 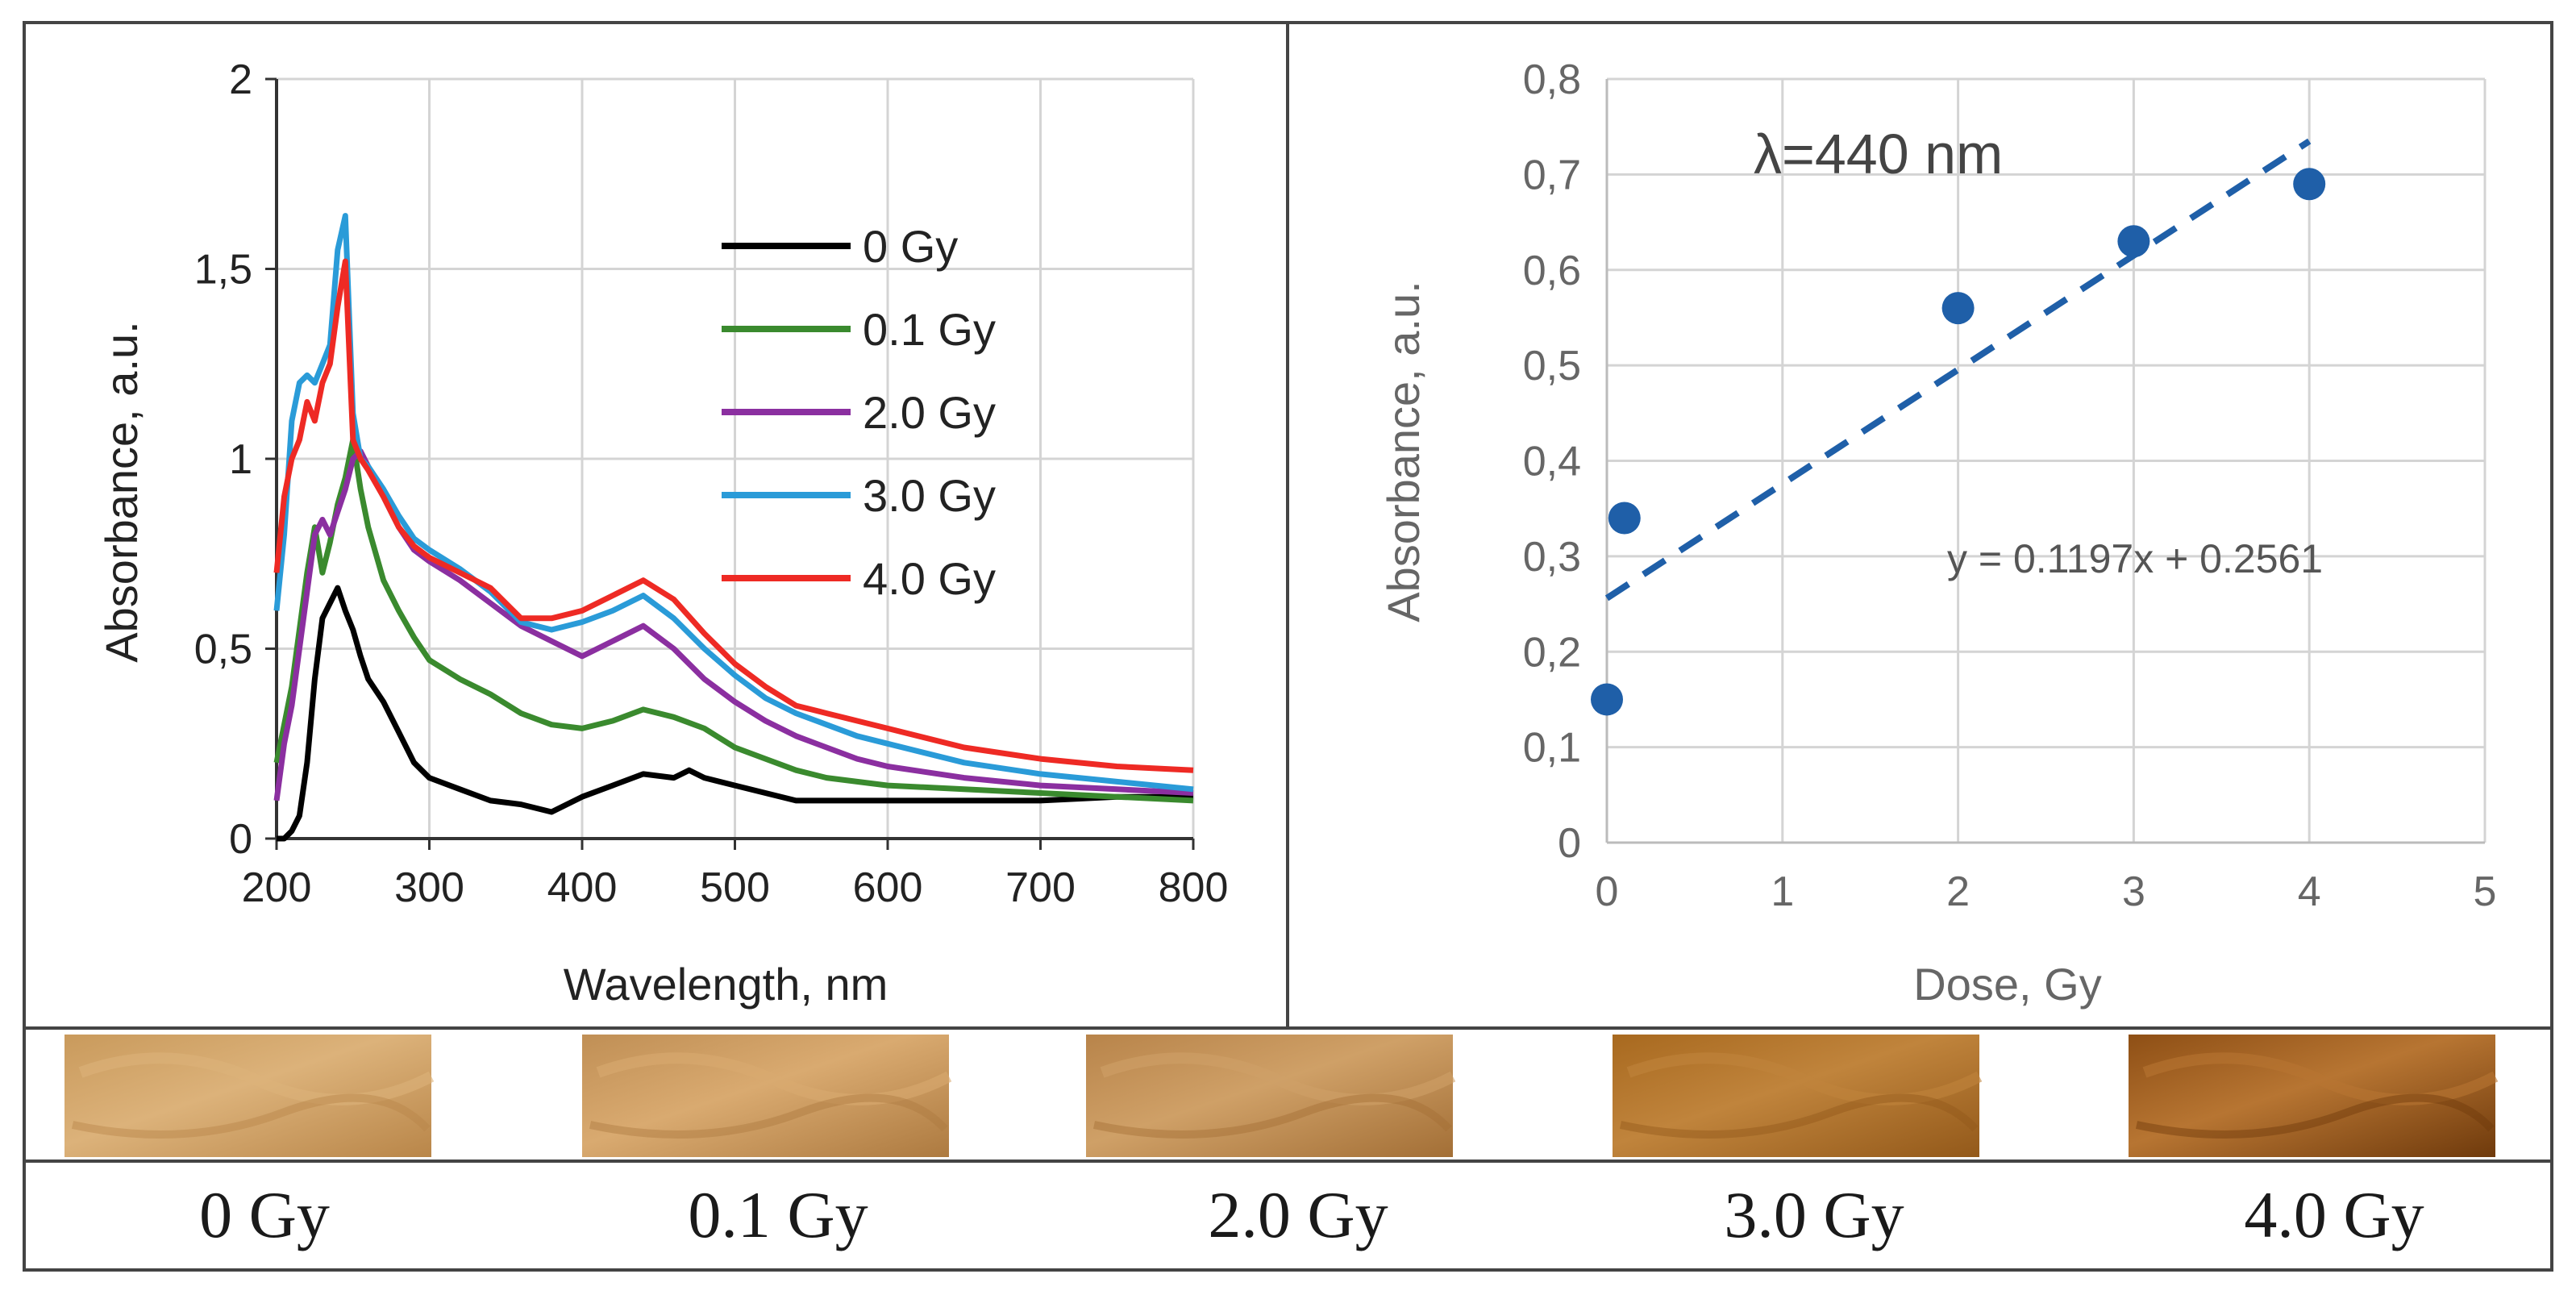 I want to click on spectrum-x-tick-label: 300, so click(x=429, y=887).